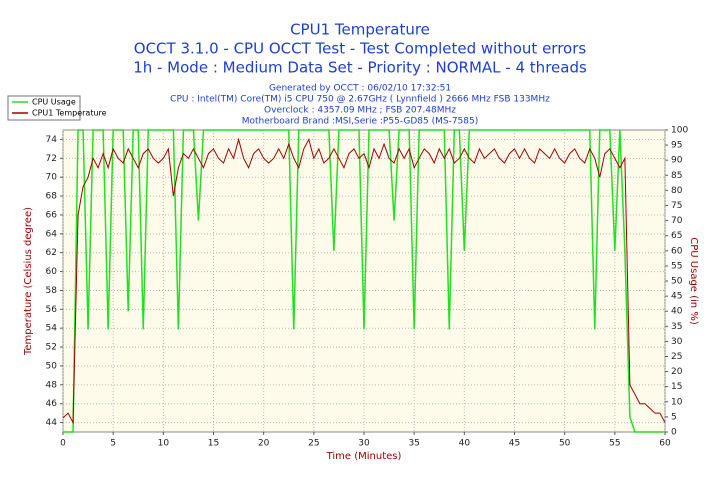  Describe the element at coordinates (52, 423) in the screenshot. I see `y-tick-label: 44` at that location.